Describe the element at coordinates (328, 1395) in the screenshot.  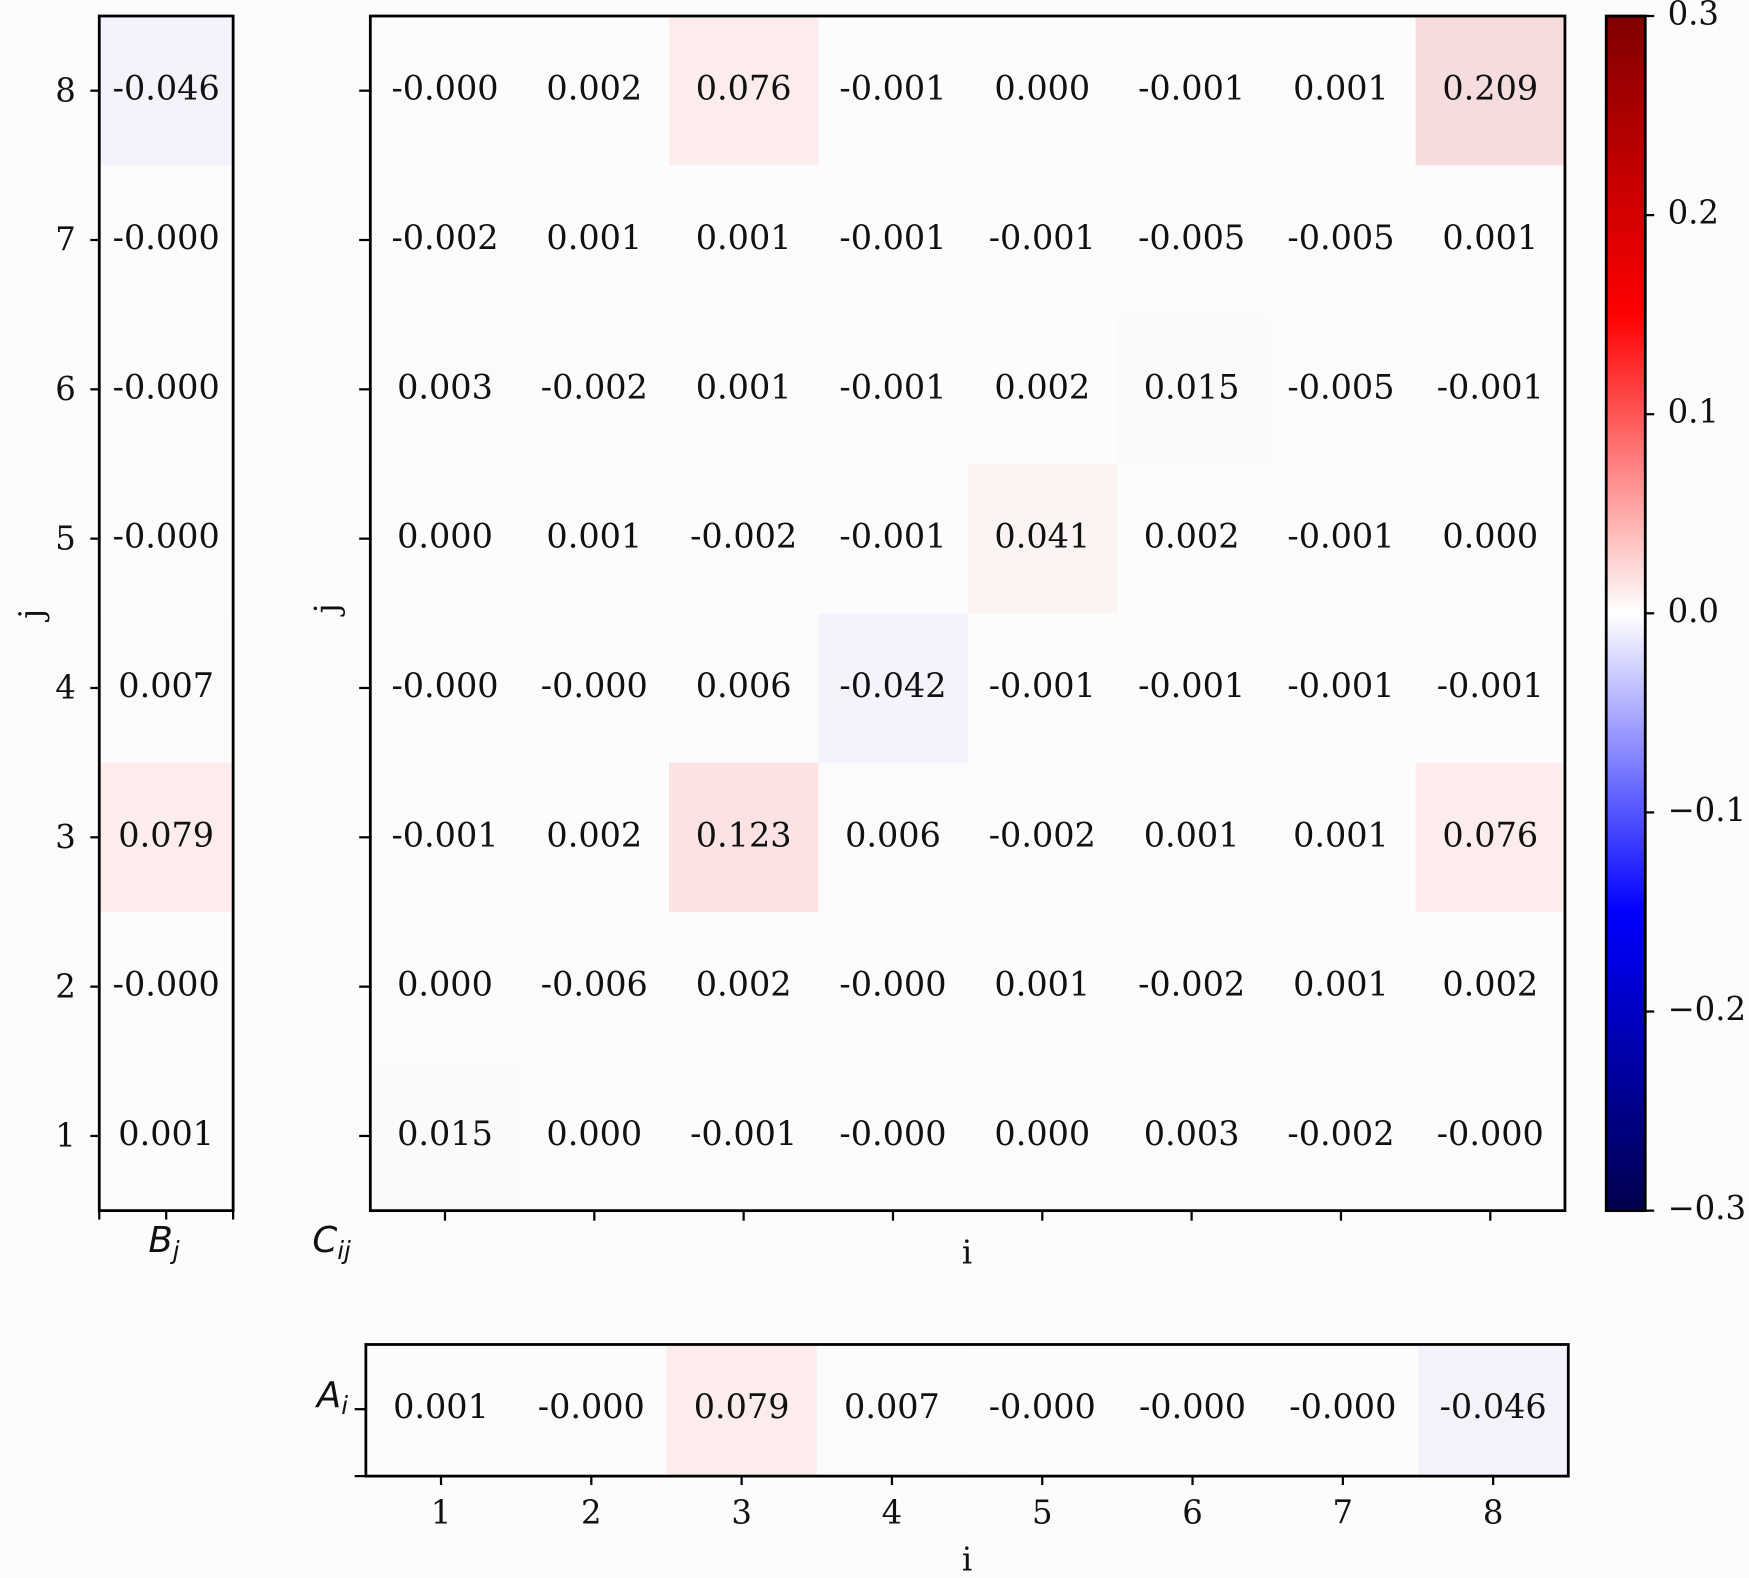
I see `label-symbol: A` at that location.